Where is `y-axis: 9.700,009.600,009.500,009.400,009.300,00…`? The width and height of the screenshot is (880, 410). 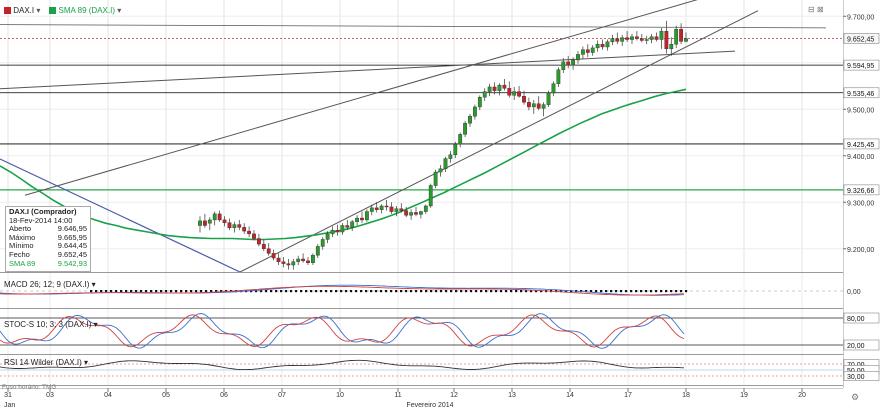 y-axis: 9.700,009.600,009.500,009.400,009.300,00… is located at coordinates (861, 194).